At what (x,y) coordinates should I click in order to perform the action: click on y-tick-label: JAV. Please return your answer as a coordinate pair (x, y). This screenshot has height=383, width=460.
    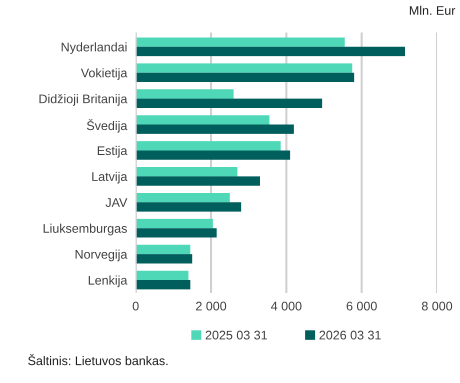
    Looking at the image, I should click on (117, 202).